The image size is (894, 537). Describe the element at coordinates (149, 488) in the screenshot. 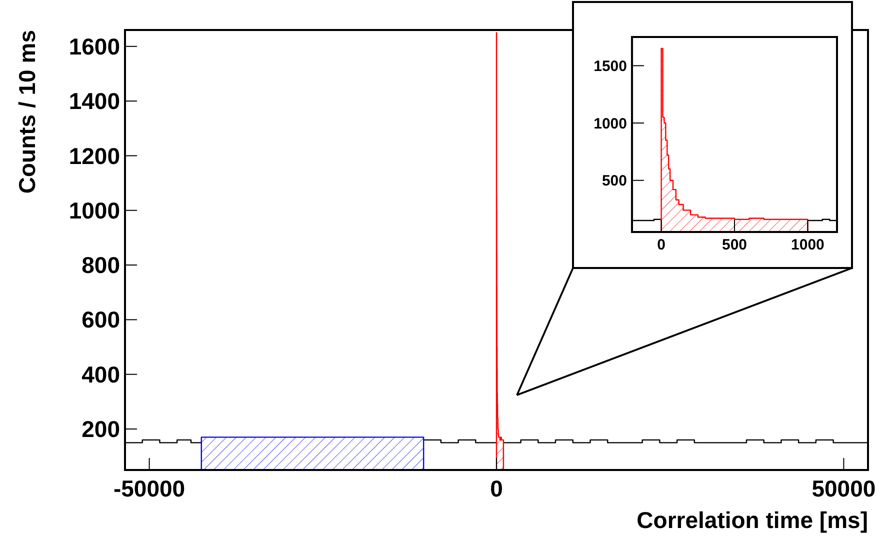

I see `x-tick-label: -50000` at that location.